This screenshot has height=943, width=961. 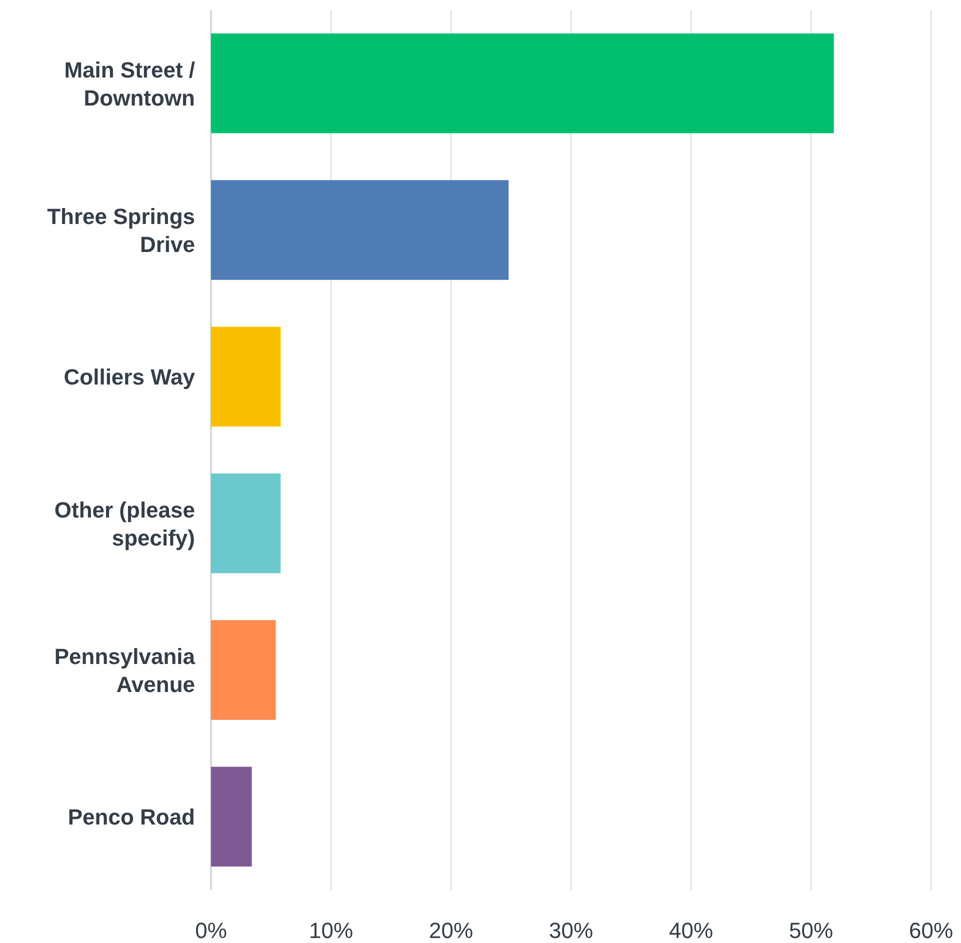 I want to click on y-tick-label: Colliers Way, so click(x=130, y=377).